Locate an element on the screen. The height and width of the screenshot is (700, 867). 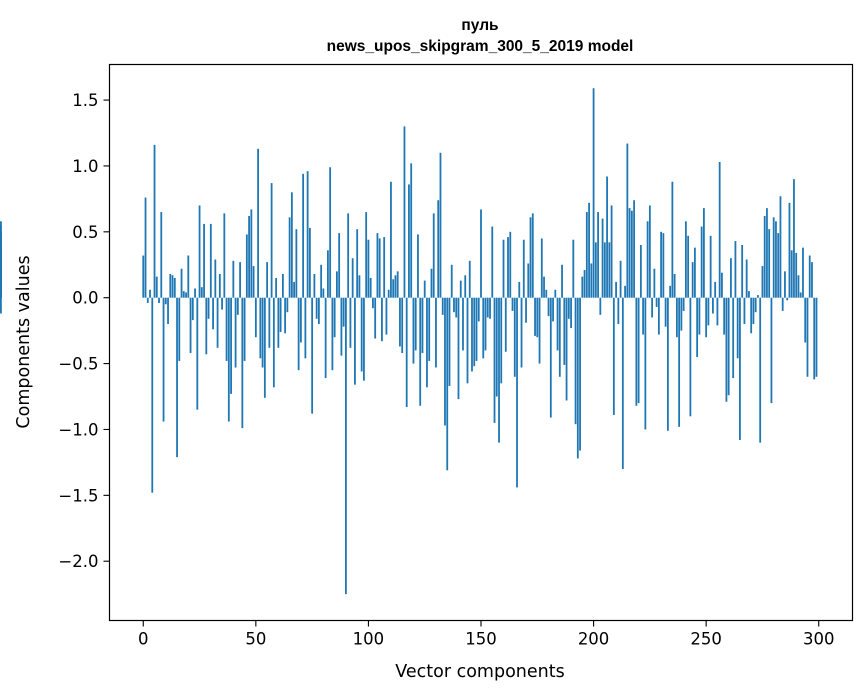
y-tick-label: 1.5 is located at coordinates (85, 100).